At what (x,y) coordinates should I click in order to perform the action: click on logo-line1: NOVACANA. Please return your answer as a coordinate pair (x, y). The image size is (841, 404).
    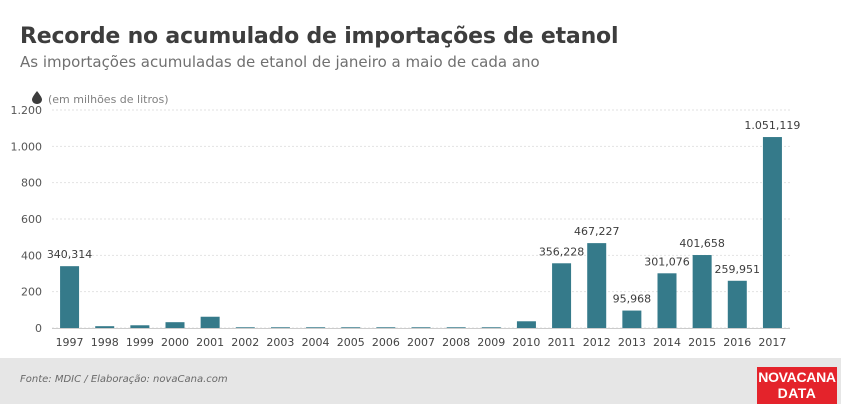
    Looking at the image, I should click on (797, 377).